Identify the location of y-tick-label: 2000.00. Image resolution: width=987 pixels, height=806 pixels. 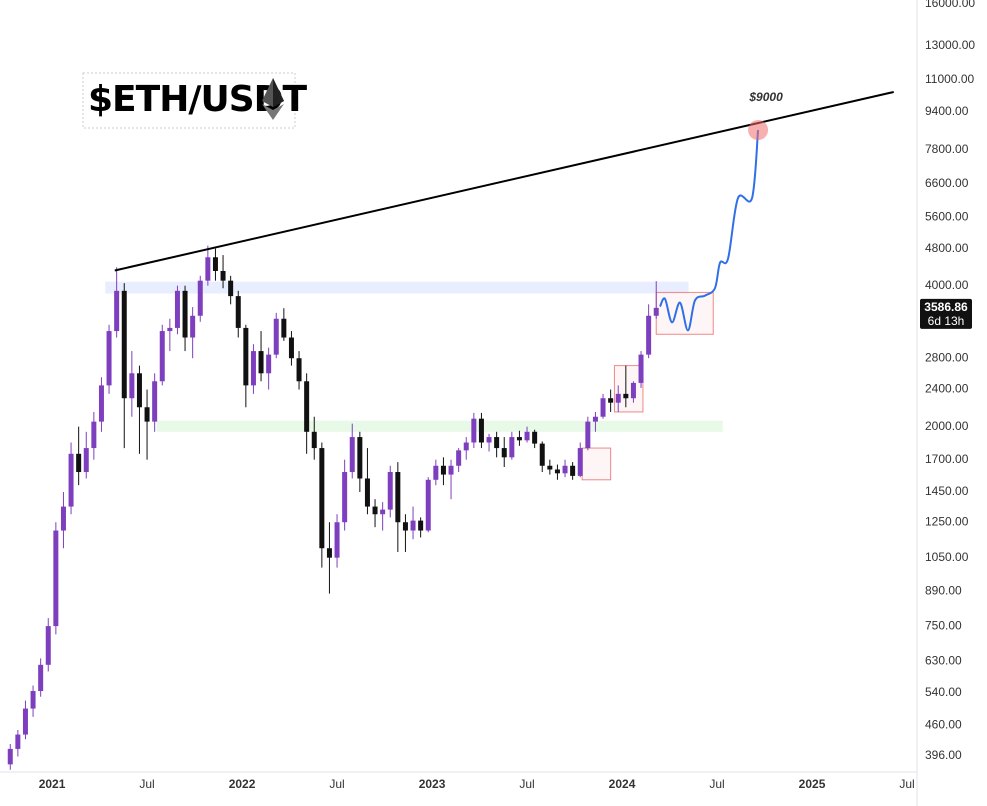
(947, 426).